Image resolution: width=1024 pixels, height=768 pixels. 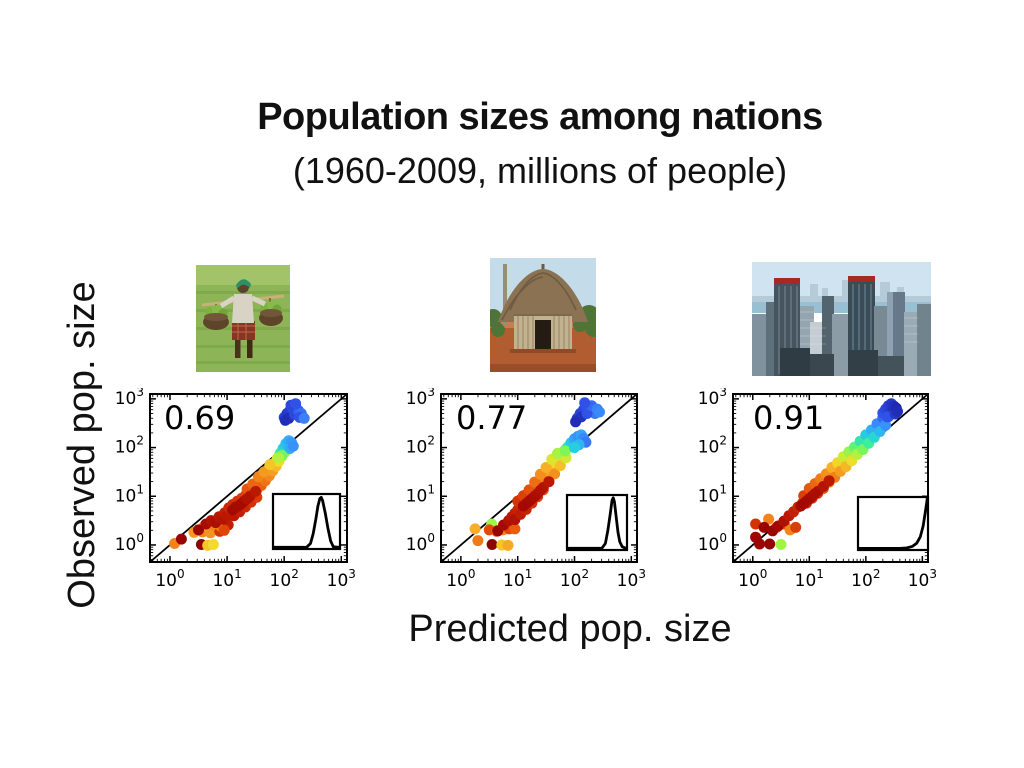 What do you see at coordinates (841, 326) in the screenshot?
I see `skyscrapers` at bounding box center [841, 326].